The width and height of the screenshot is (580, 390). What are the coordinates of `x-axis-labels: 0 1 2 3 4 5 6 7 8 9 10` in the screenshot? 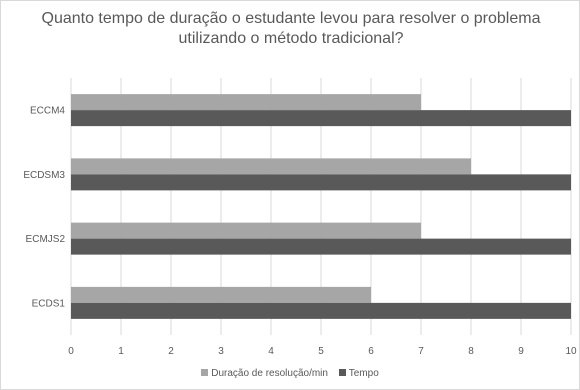 It's located at (322, 351).